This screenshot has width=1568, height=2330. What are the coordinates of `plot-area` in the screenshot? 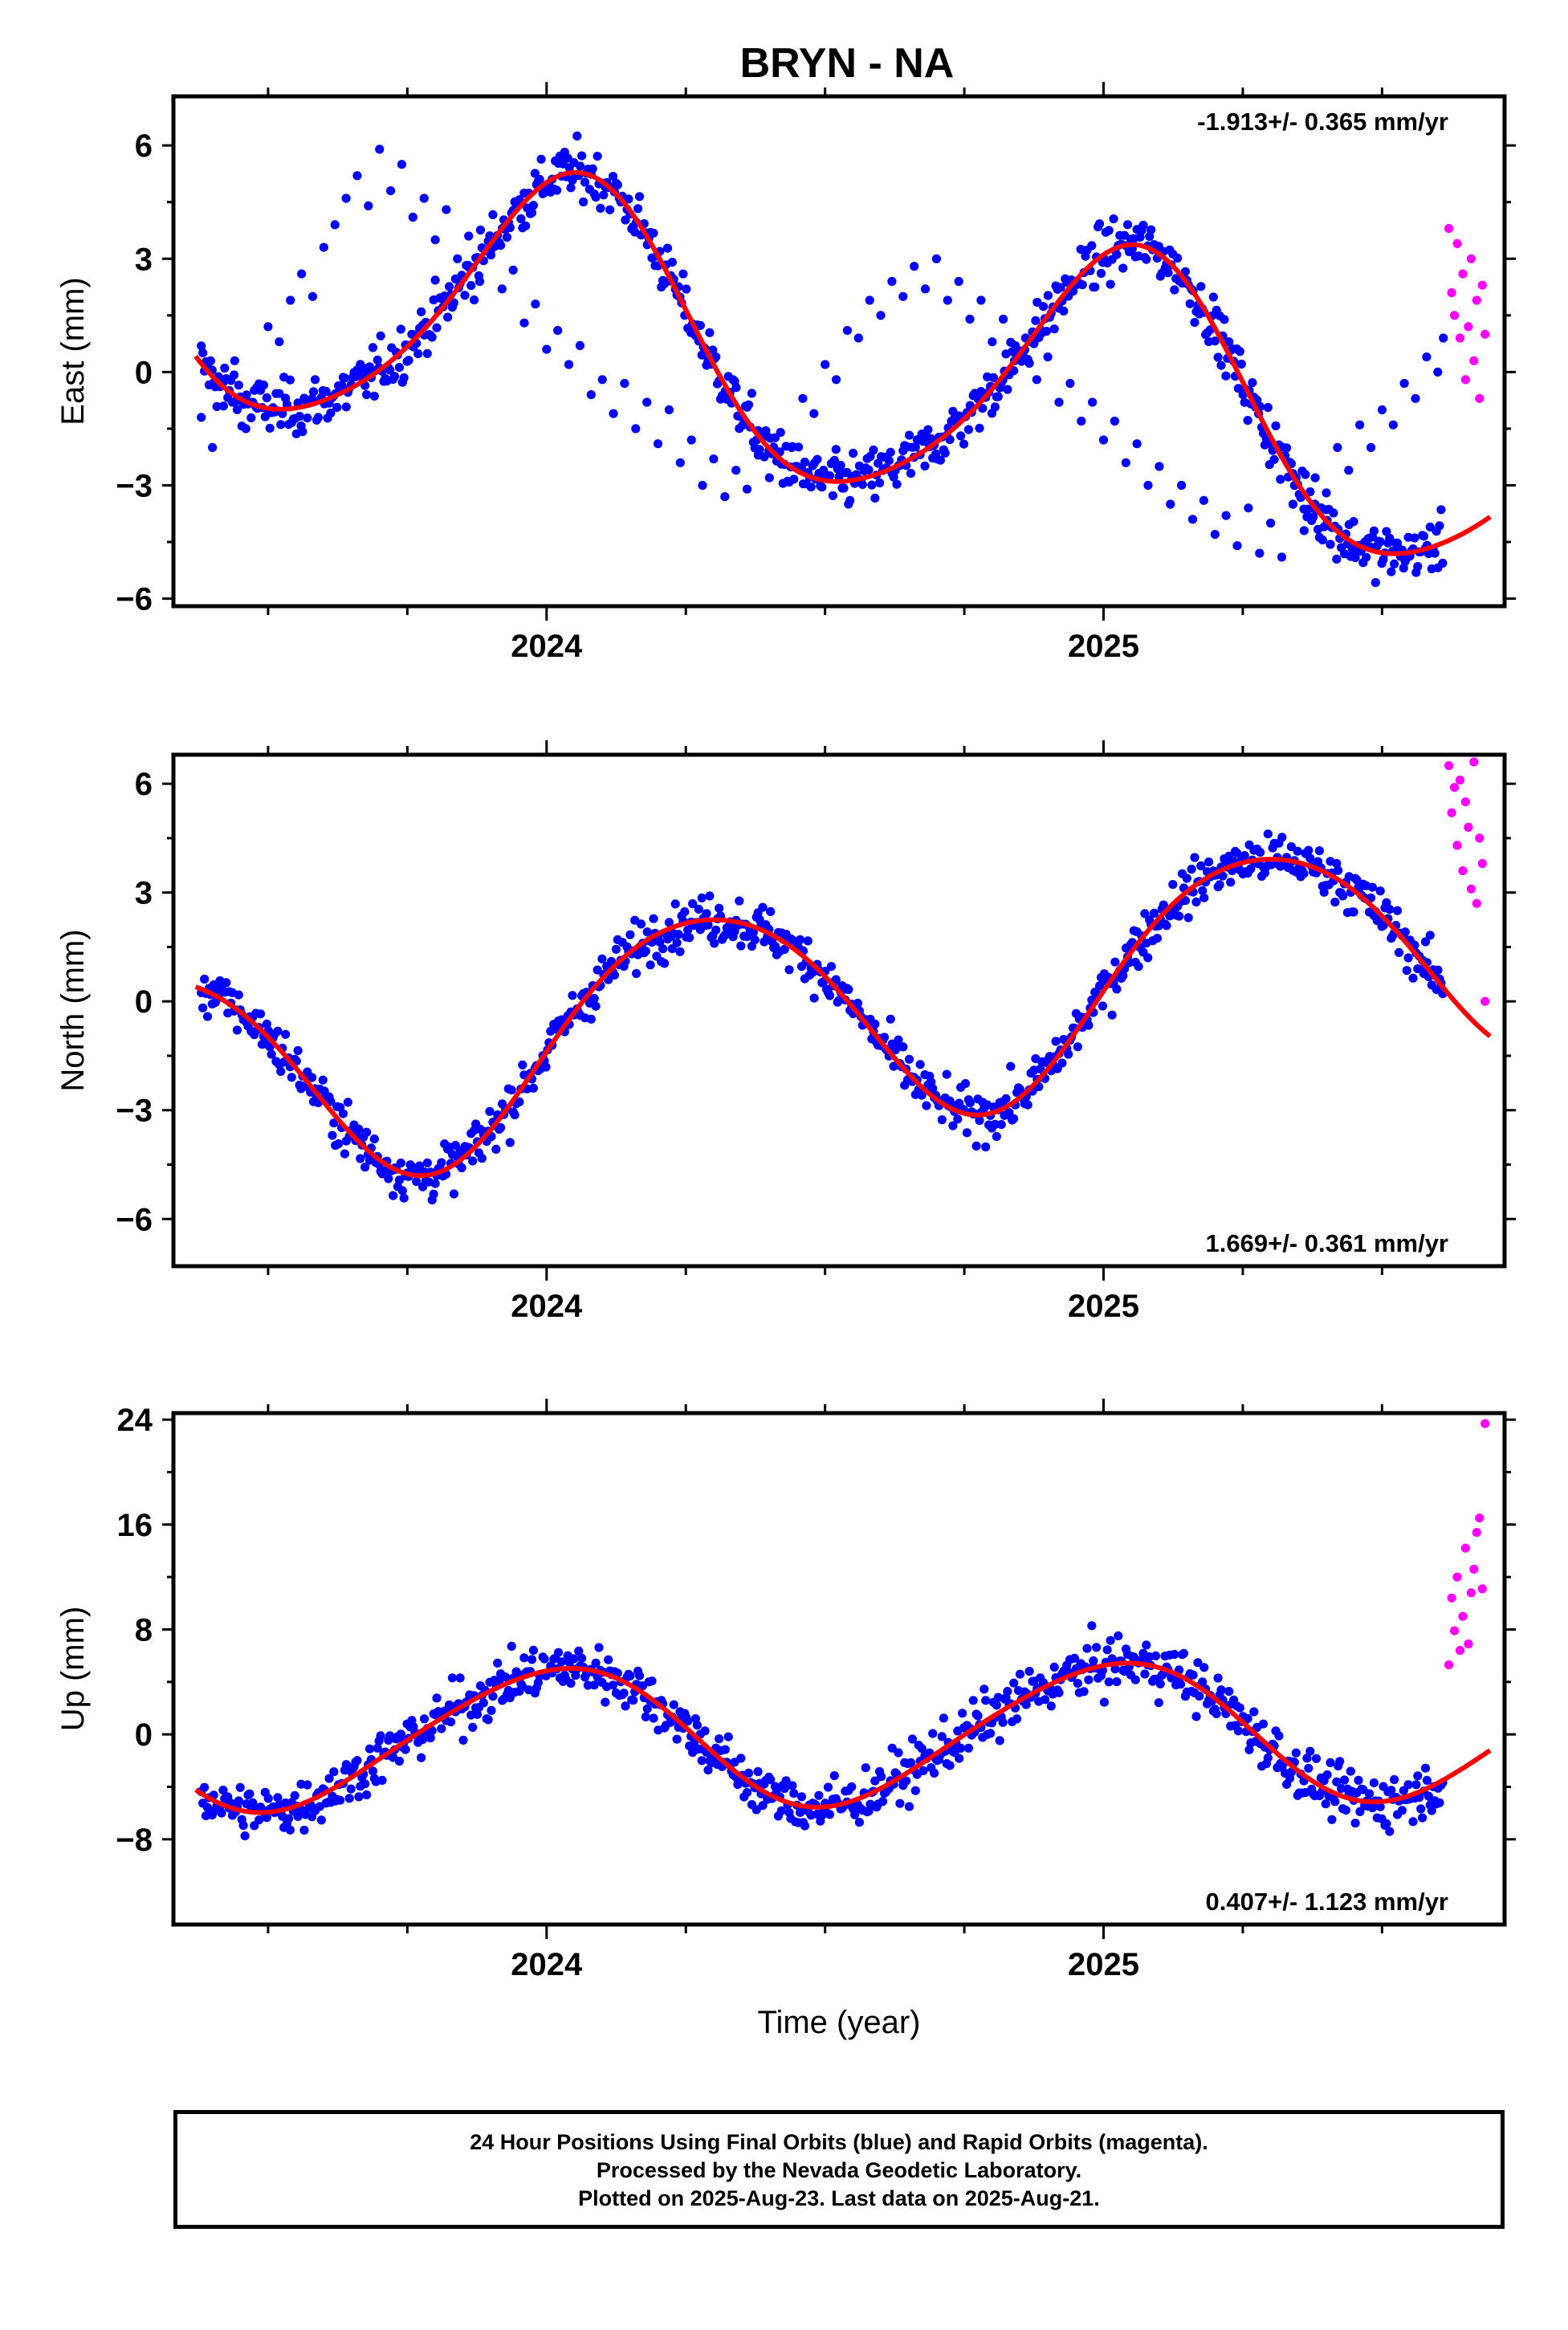 It's located at (843, 1630).